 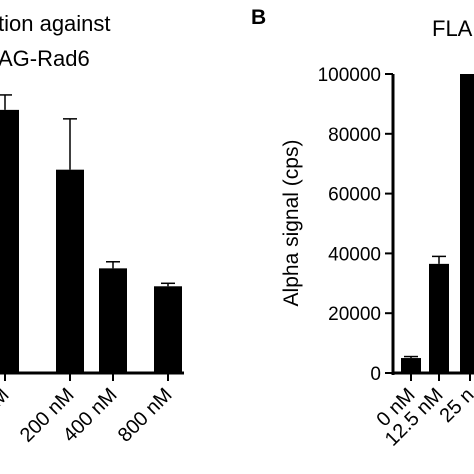 I want to click on panel-b-label: B, so click(x=258, y=17).